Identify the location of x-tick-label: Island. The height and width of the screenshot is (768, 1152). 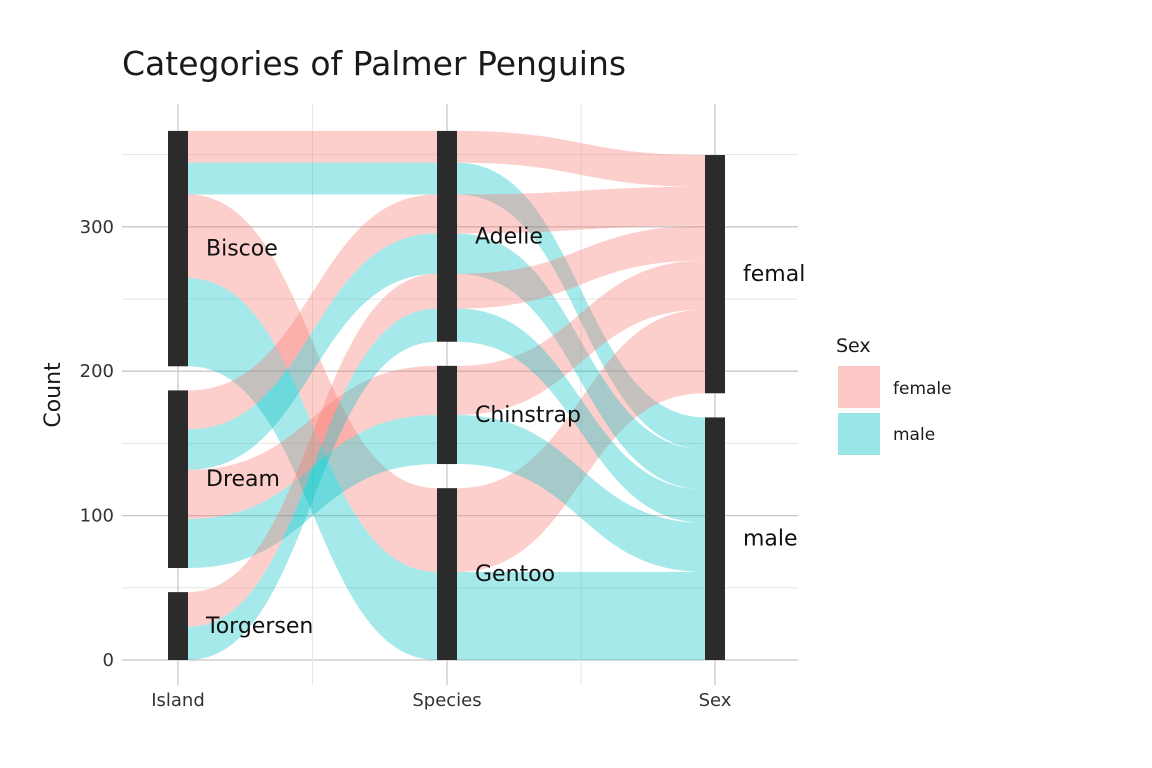
(178, 700).